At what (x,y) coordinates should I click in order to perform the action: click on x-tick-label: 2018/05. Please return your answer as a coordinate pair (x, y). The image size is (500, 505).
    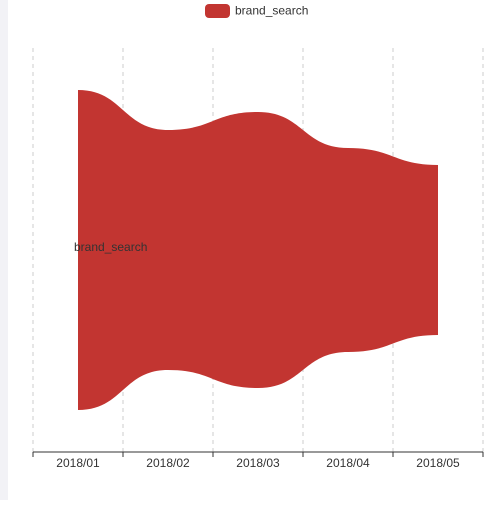
    Looking at the image, I should click on (438, 463).